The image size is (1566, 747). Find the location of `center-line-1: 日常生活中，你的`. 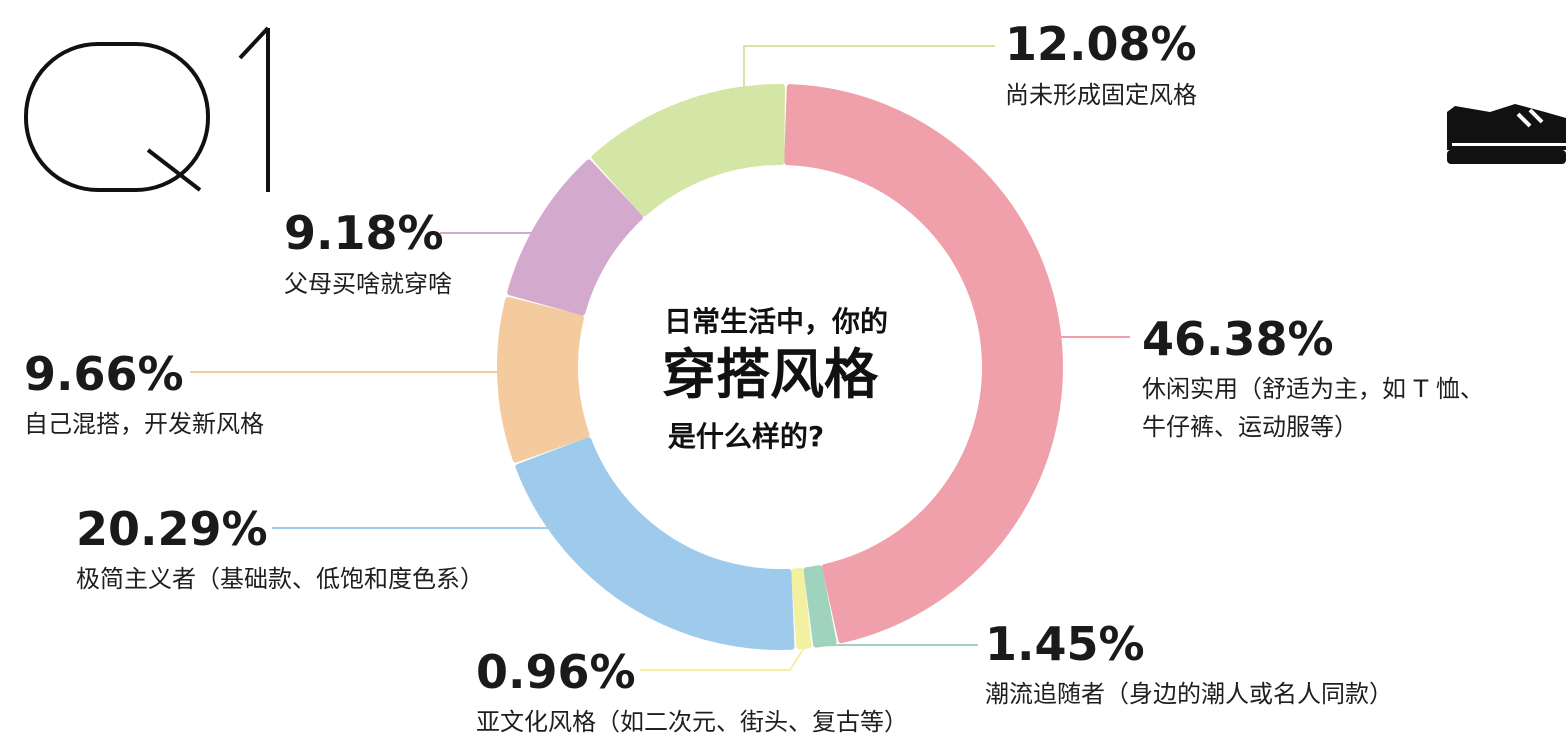

center-line-1: 日常生活中，你的 is located at coordinates (776, 321).